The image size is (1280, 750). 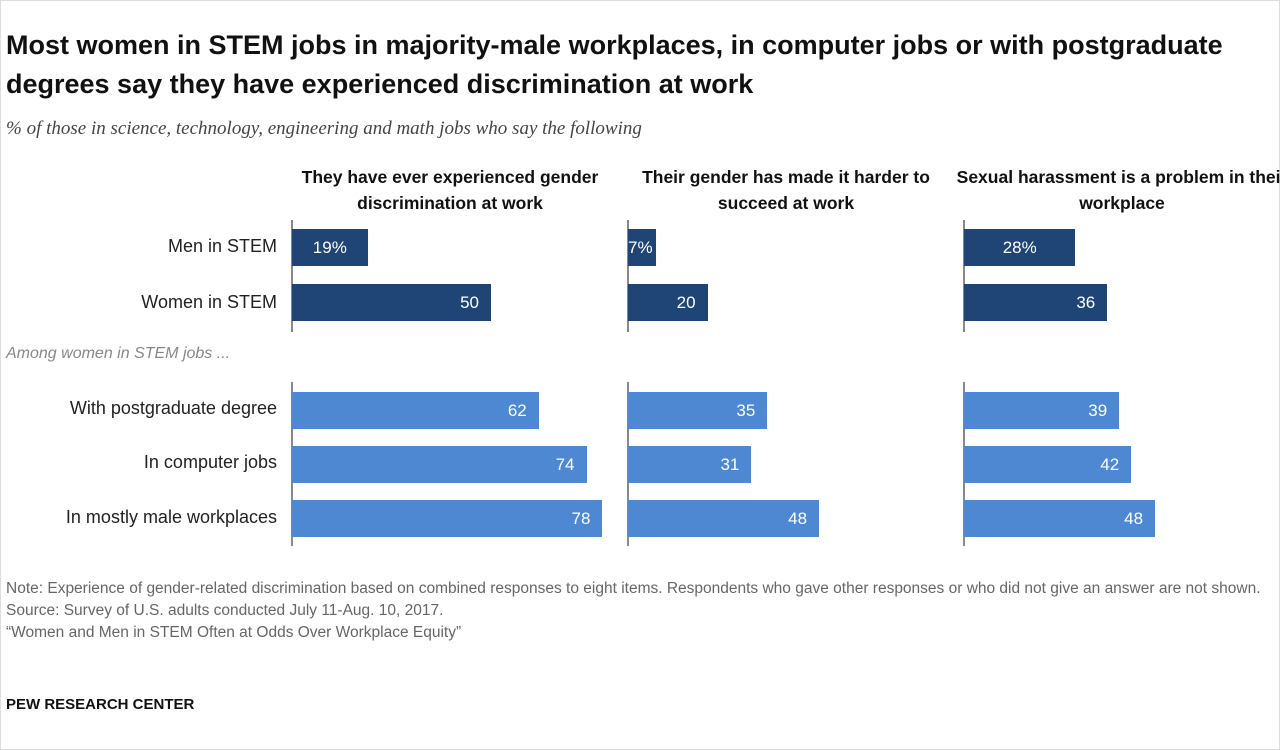 What do you see at coordinates (391, 302) in the screenshot?
I see `bar: 50` at bounding box center [391, 302].